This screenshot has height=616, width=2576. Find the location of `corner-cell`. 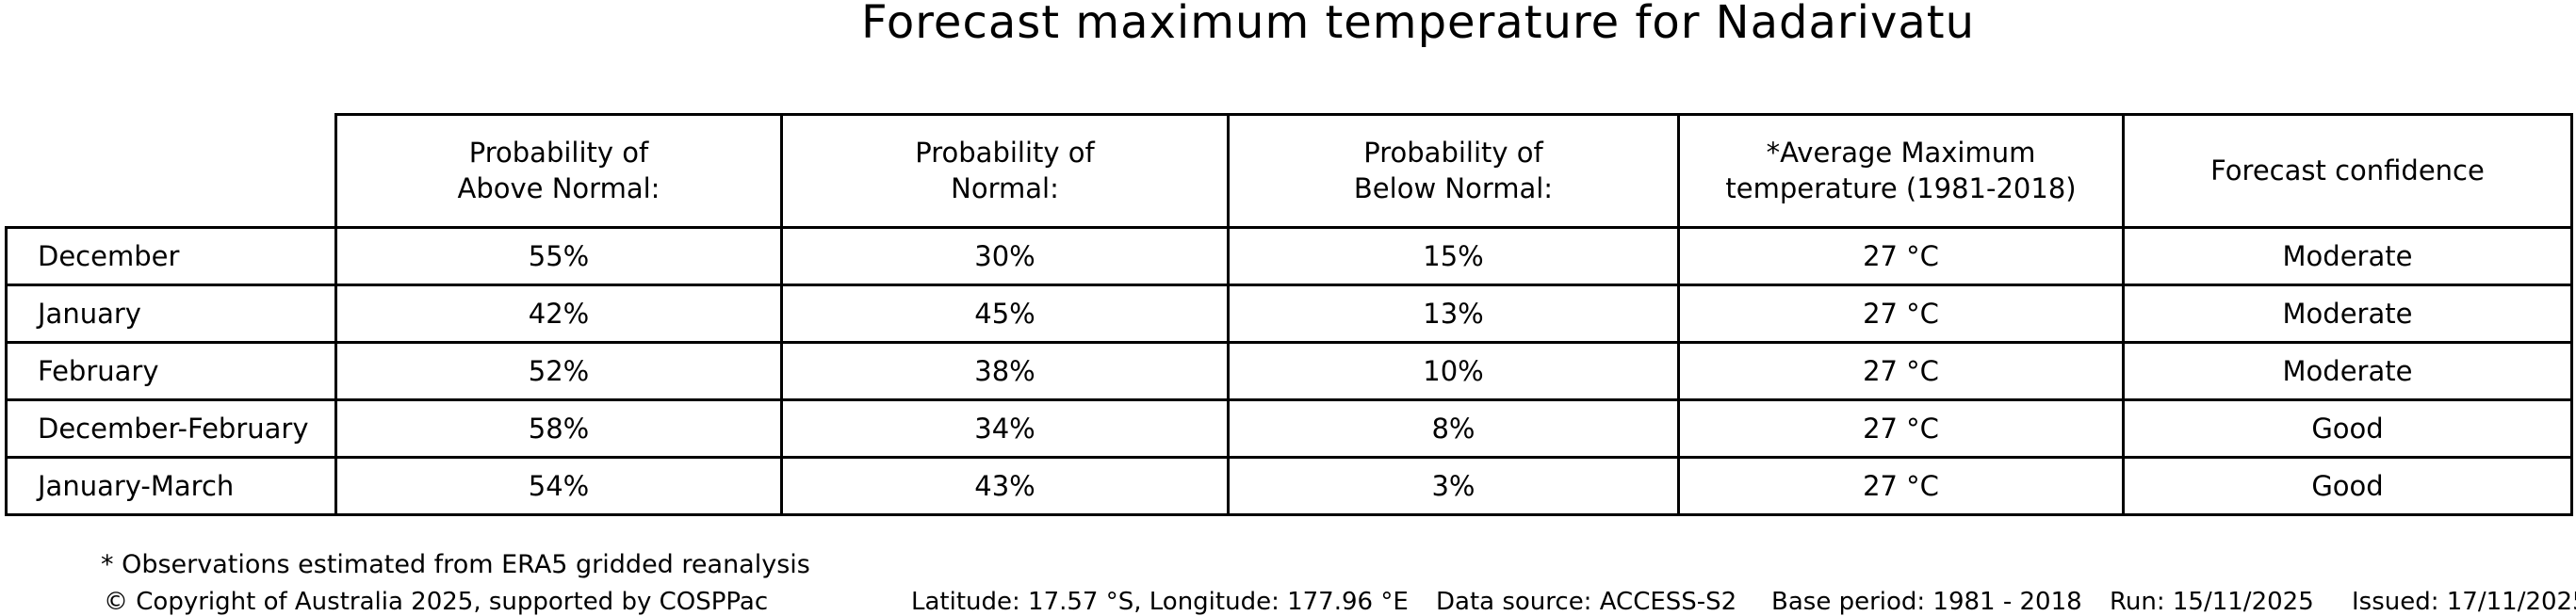

corner-cell is located at coordinates (171, 171).